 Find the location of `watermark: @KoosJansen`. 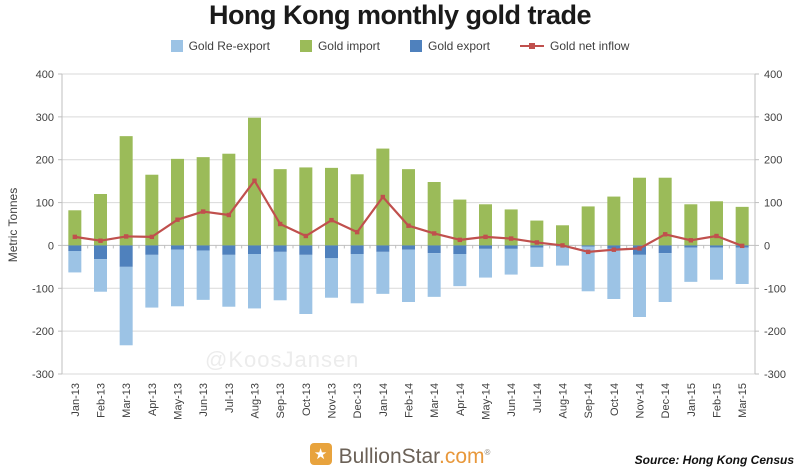

watermark: @KoosJansen is located at coordinates (282, 359).